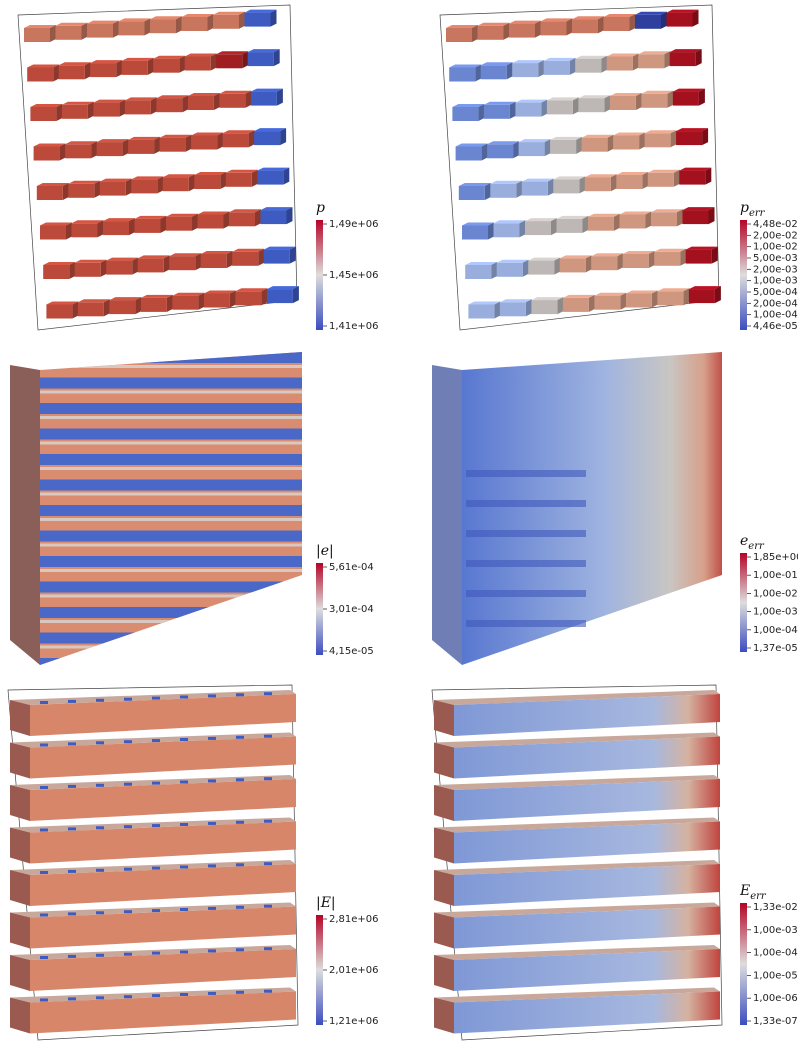 This screenshot has width=798, height=1049. What do you see at coordinates (775, 1021) in the screenshot?
I see `colorbar-tick-label: 1,33e-07` at bounding box center [775, 1021].